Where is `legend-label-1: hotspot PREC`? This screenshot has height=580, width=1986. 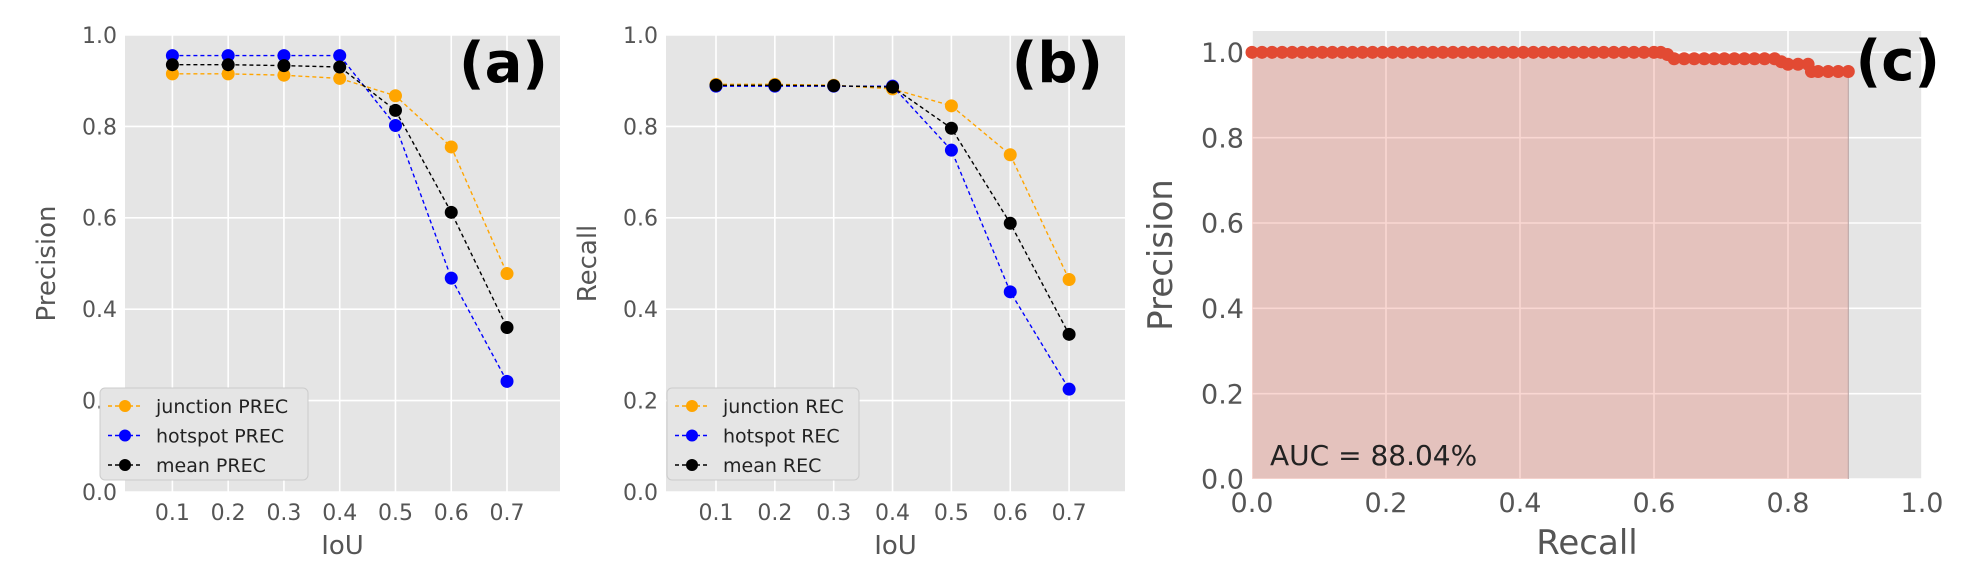
legend-label-1: hotspot PREC is located at coordinates (220, 436).